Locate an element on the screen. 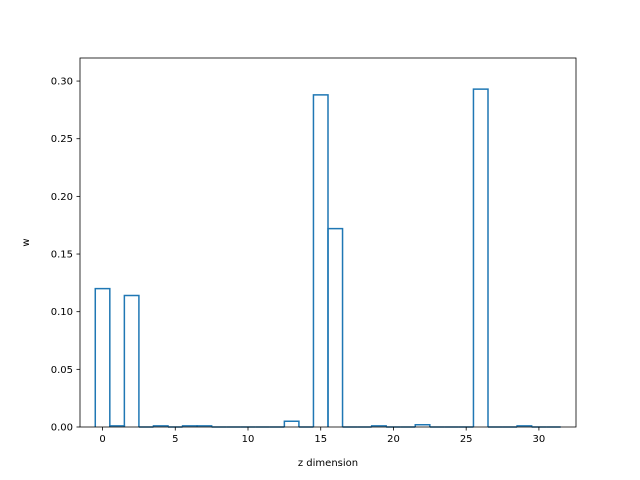  y-tick-label: 0.20 is located at coordinates (62, 197).